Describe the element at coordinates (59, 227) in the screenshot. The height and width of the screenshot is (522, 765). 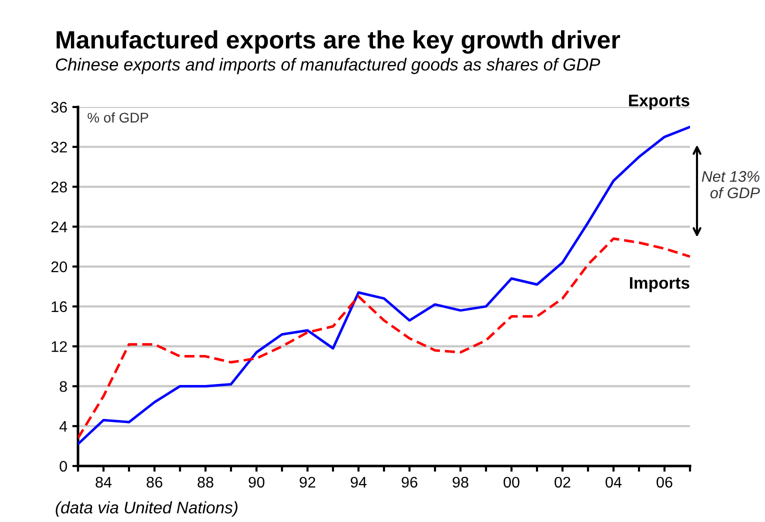
I see `y-tick-label: 24` at that location.